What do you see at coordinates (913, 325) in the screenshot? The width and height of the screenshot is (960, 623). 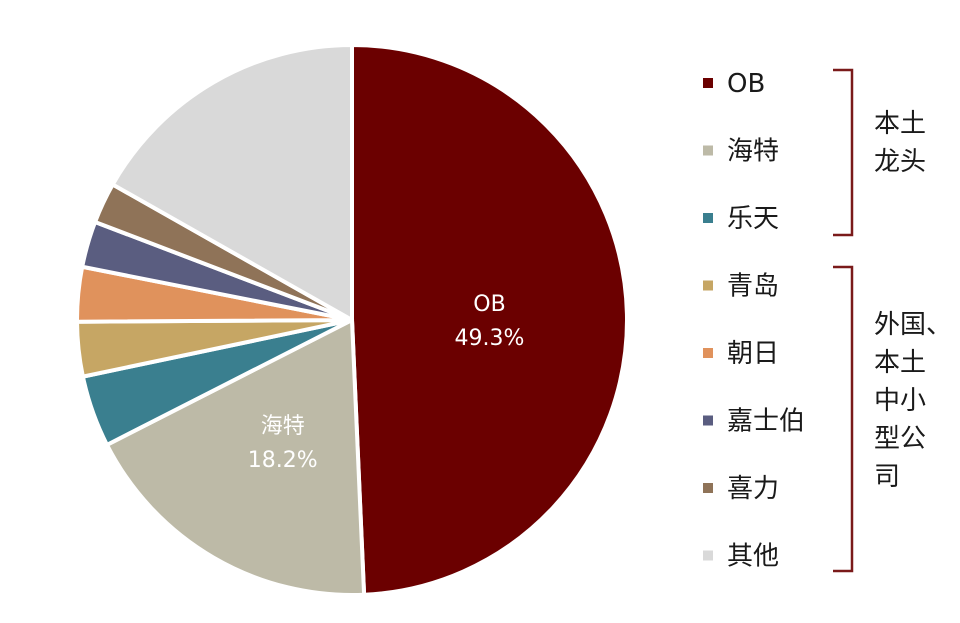 I see `group-label-2-line-1: 外国、` at bounding box center [913, 325].